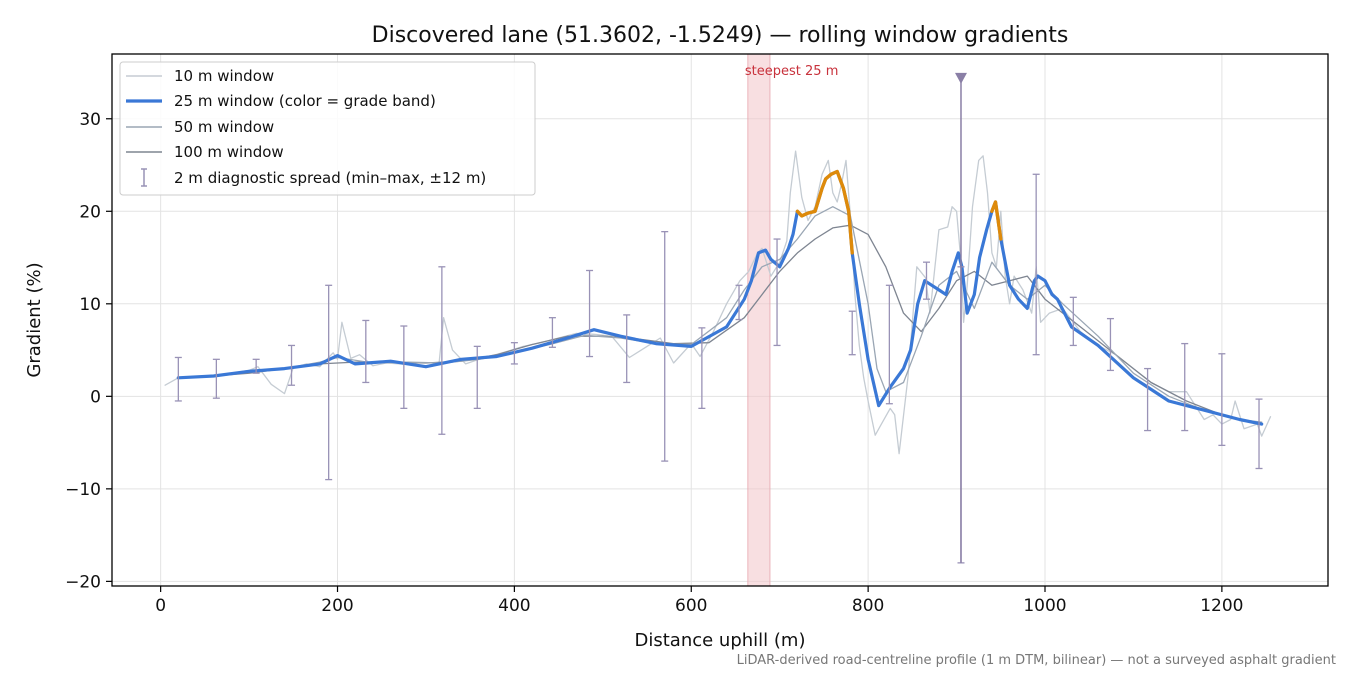  What do you see at coordinates (95, 397) in the screenshot?
I see `y-tick-label: 0` at bounding box center [95, 397].